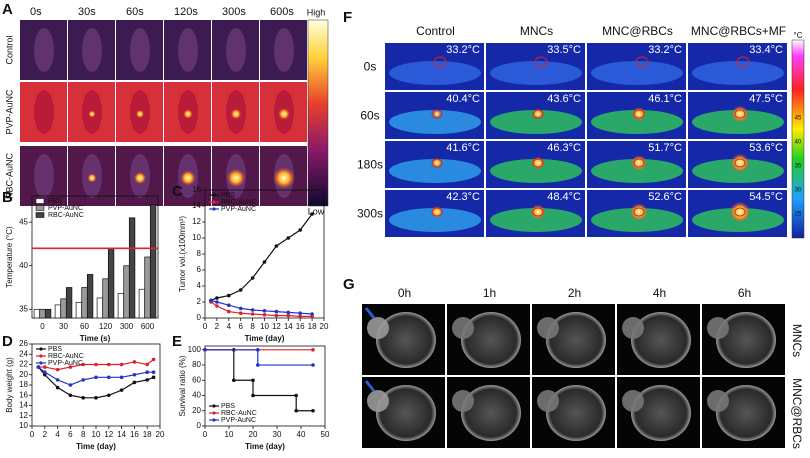 This screenshot has width=810, height=458. Describe the element at coordinates (95, 382) in the screenshot. I see `series-line` at that location.